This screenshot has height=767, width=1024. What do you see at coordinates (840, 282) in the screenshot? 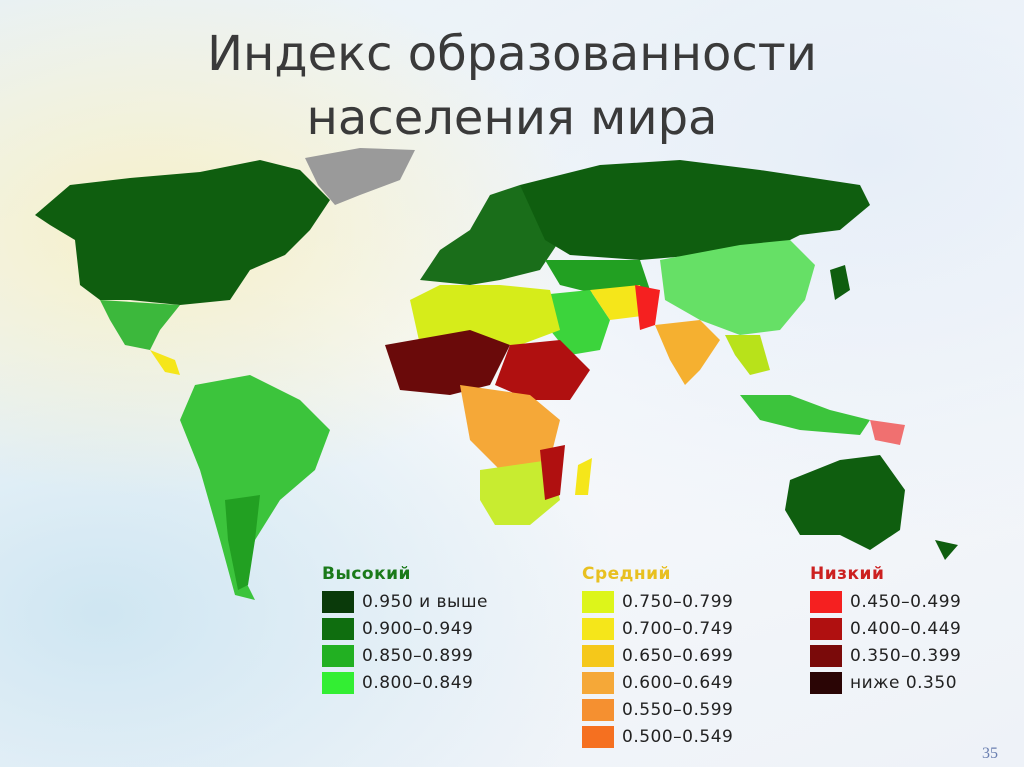
I see `japan` at bounding box center [840, 282].